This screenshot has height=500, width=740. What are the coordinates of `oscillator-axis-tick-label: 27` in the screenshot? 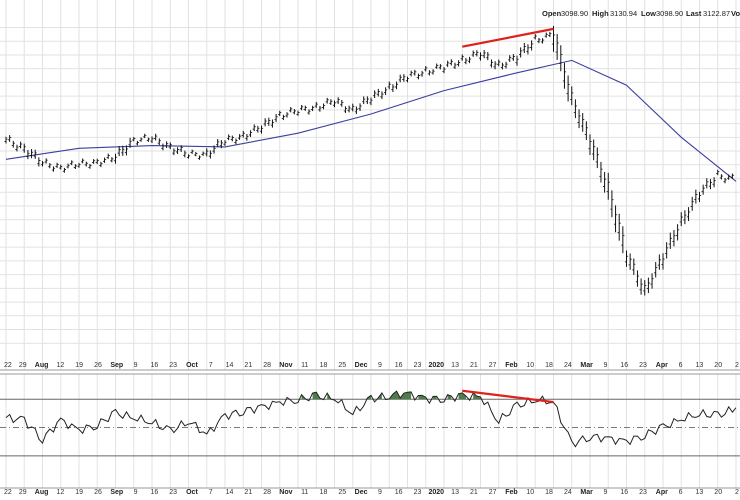 It's located at (493, 492).